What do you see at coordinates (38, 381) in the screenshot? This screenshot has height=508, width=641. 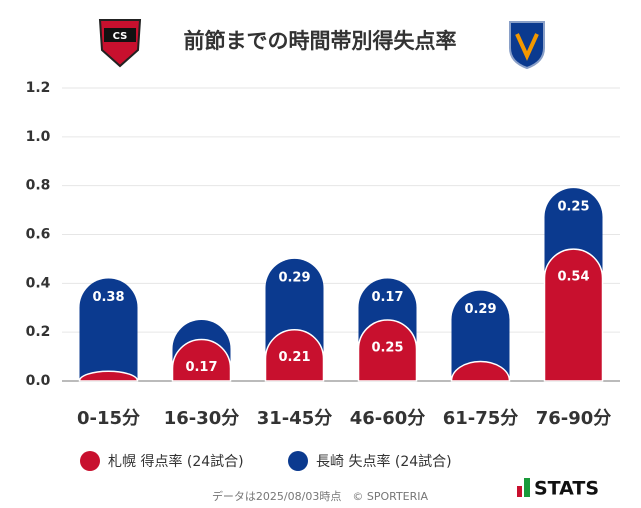 I see `y-tick-label: 0.0` at bounding box center [38, 381].